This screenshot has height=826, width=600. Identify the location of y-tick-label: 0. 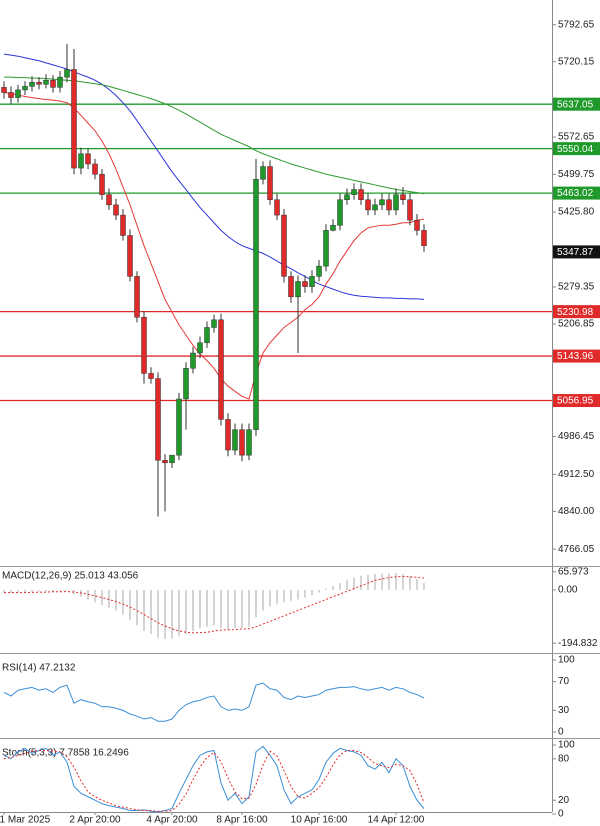
(561, 814).